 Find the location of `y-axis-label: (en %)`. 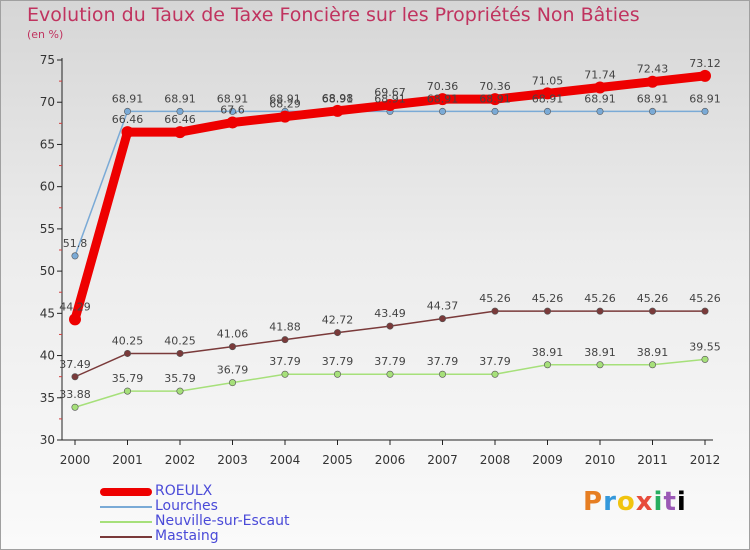

y-axis-label: (en %) is located at coordinates (45, 34).